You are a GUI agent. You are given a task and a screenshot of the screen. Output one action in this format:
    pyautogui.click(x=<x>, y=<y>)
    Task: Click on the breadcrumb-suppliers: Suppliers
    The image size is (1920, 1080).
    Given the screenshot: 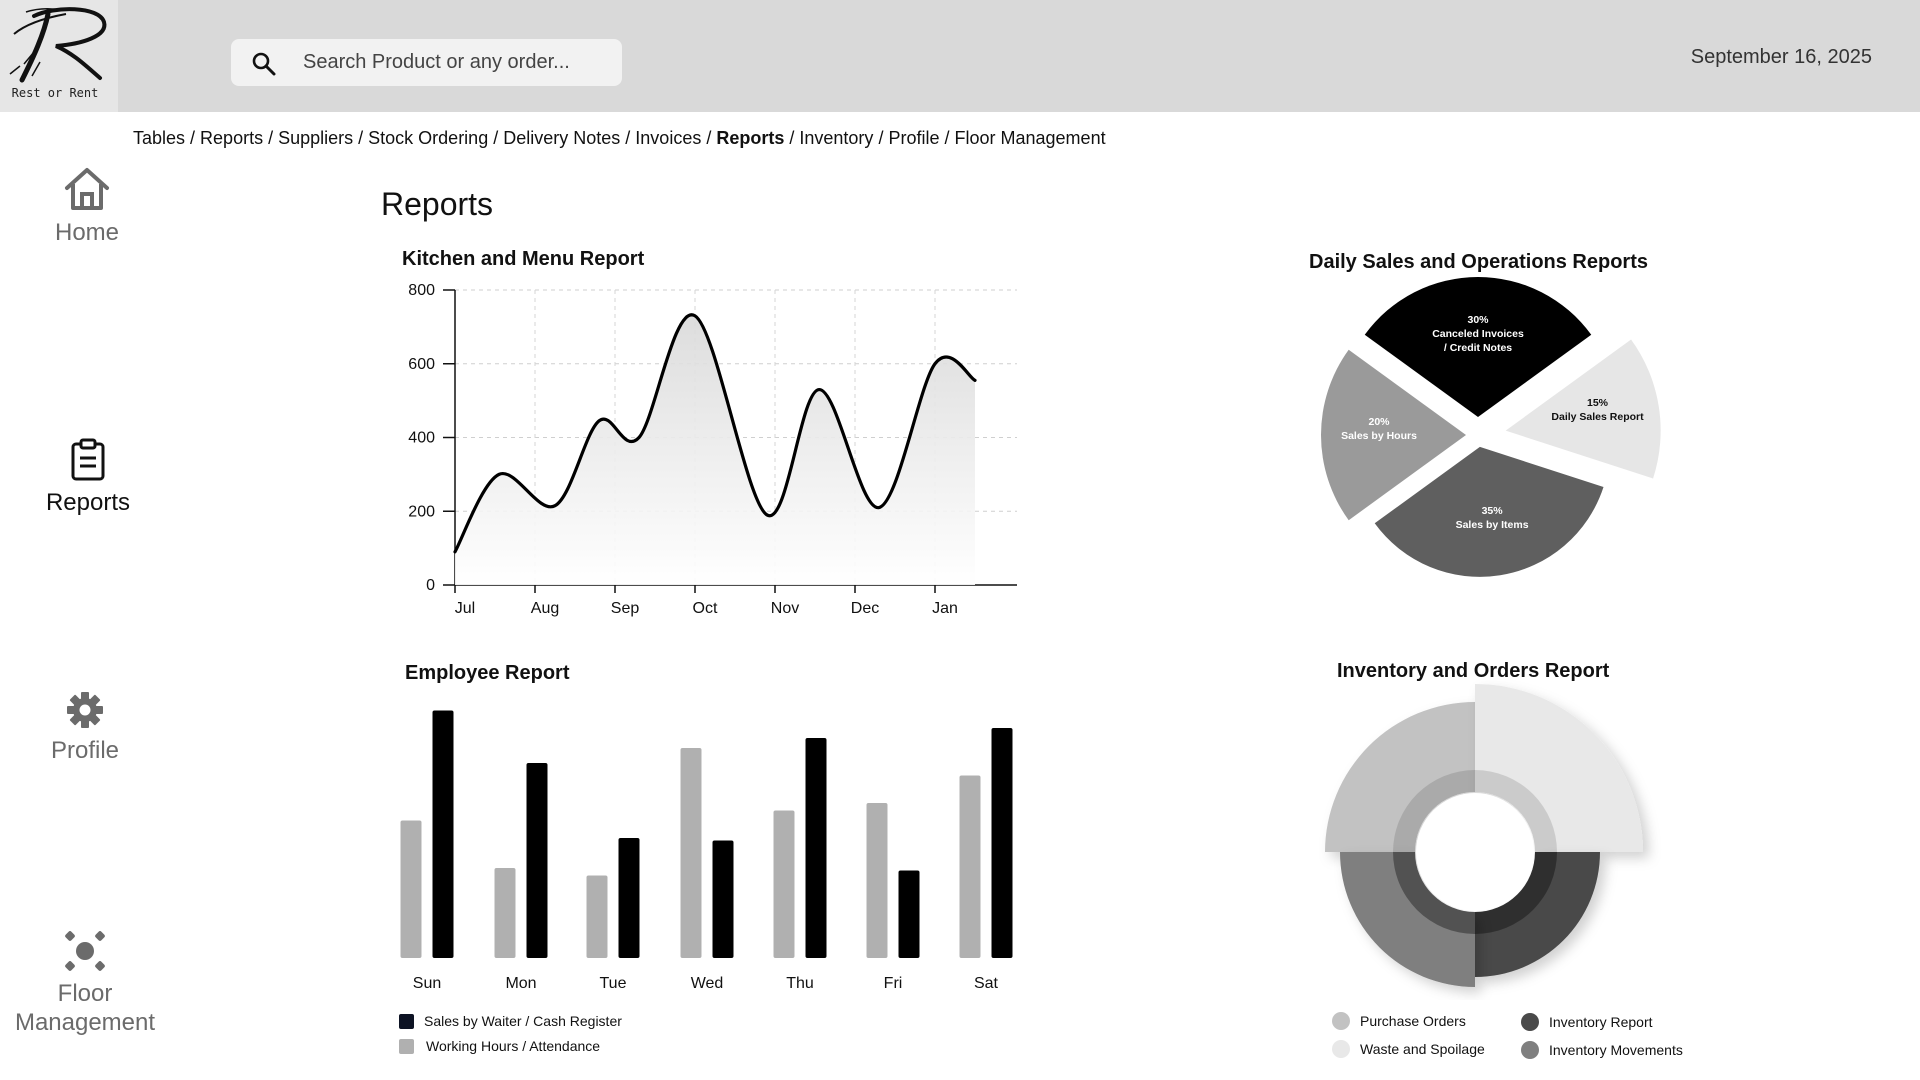 What is the action you would take?
    pyautogui.click(x=316, y=138)
    